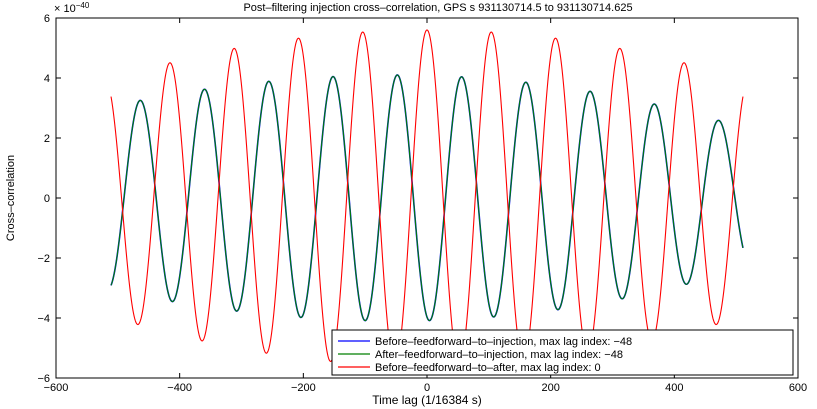 Image resolution: width=817 pixels, height=409 pixels. Describe the element at coordinates (47, 79) in the screenshot. I see `y-tick-label: 4` at that location.